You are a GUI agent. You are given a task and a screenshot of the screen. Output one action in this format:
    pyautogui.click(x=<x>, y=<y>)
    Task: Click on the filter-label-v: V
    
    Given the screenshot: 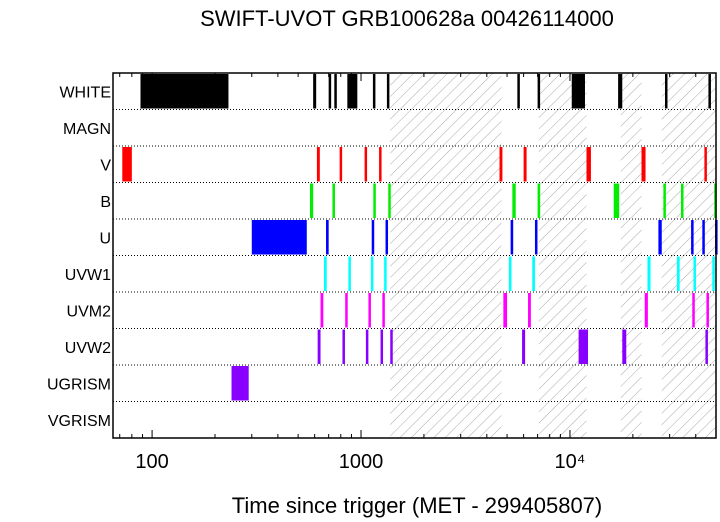 What is the action you would take?
    pyautogui.click(x=105, y=165)
    